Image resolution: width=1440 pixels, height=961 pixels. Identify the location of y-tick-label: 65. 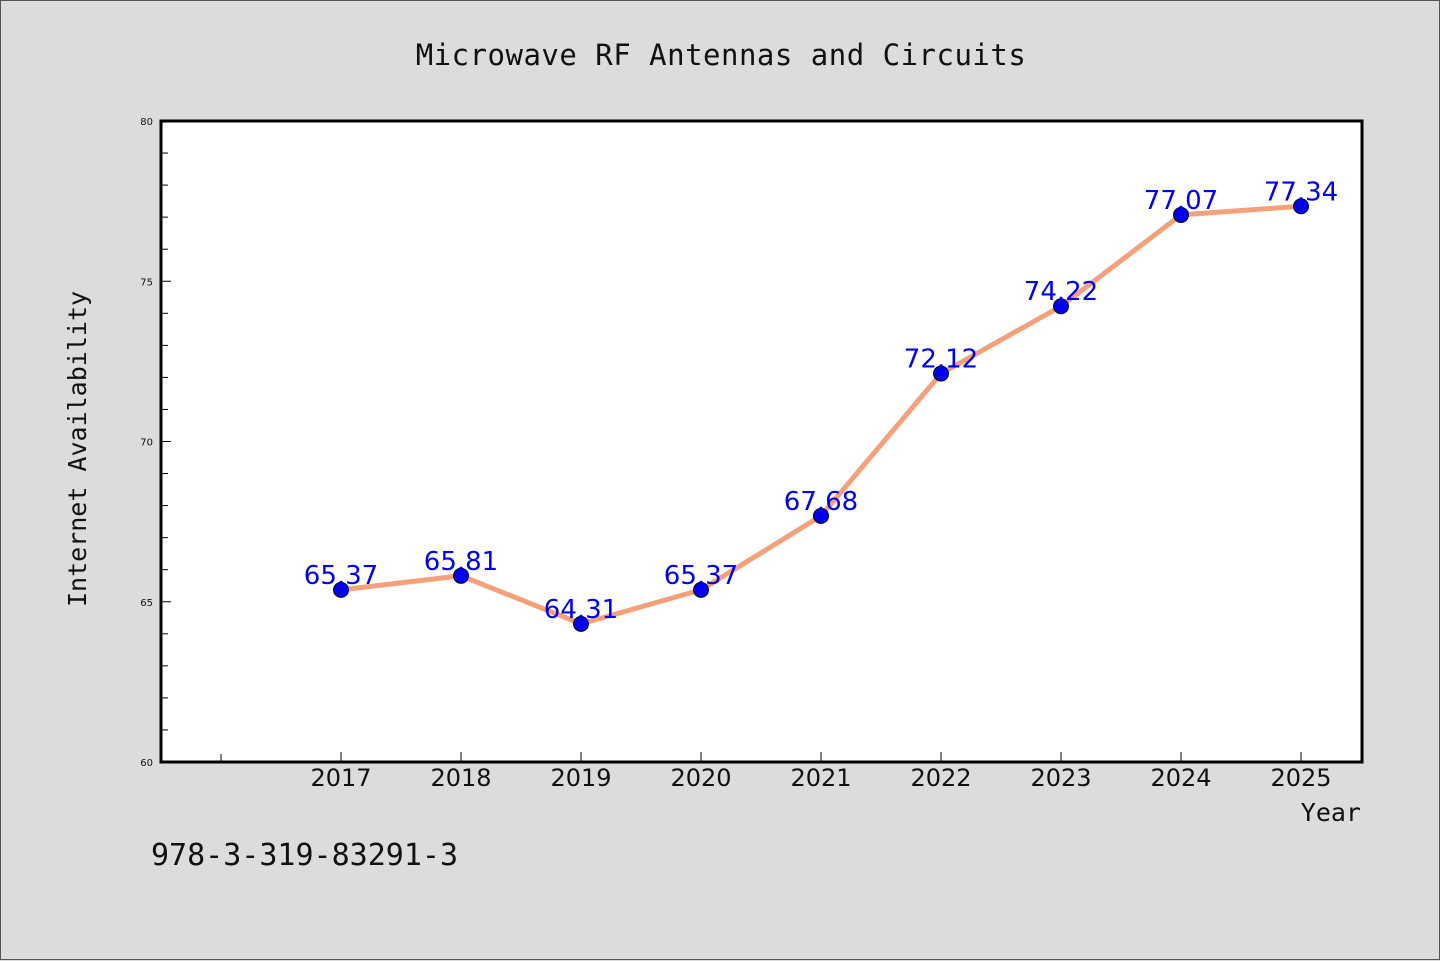
(146, 603).